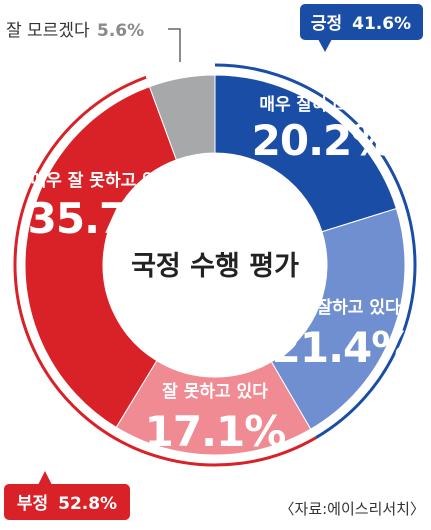  What do you see at coordinates (87, 504) in the screenshot?
I see `negative-value: 52.8%` at bounding box center [87, 504].